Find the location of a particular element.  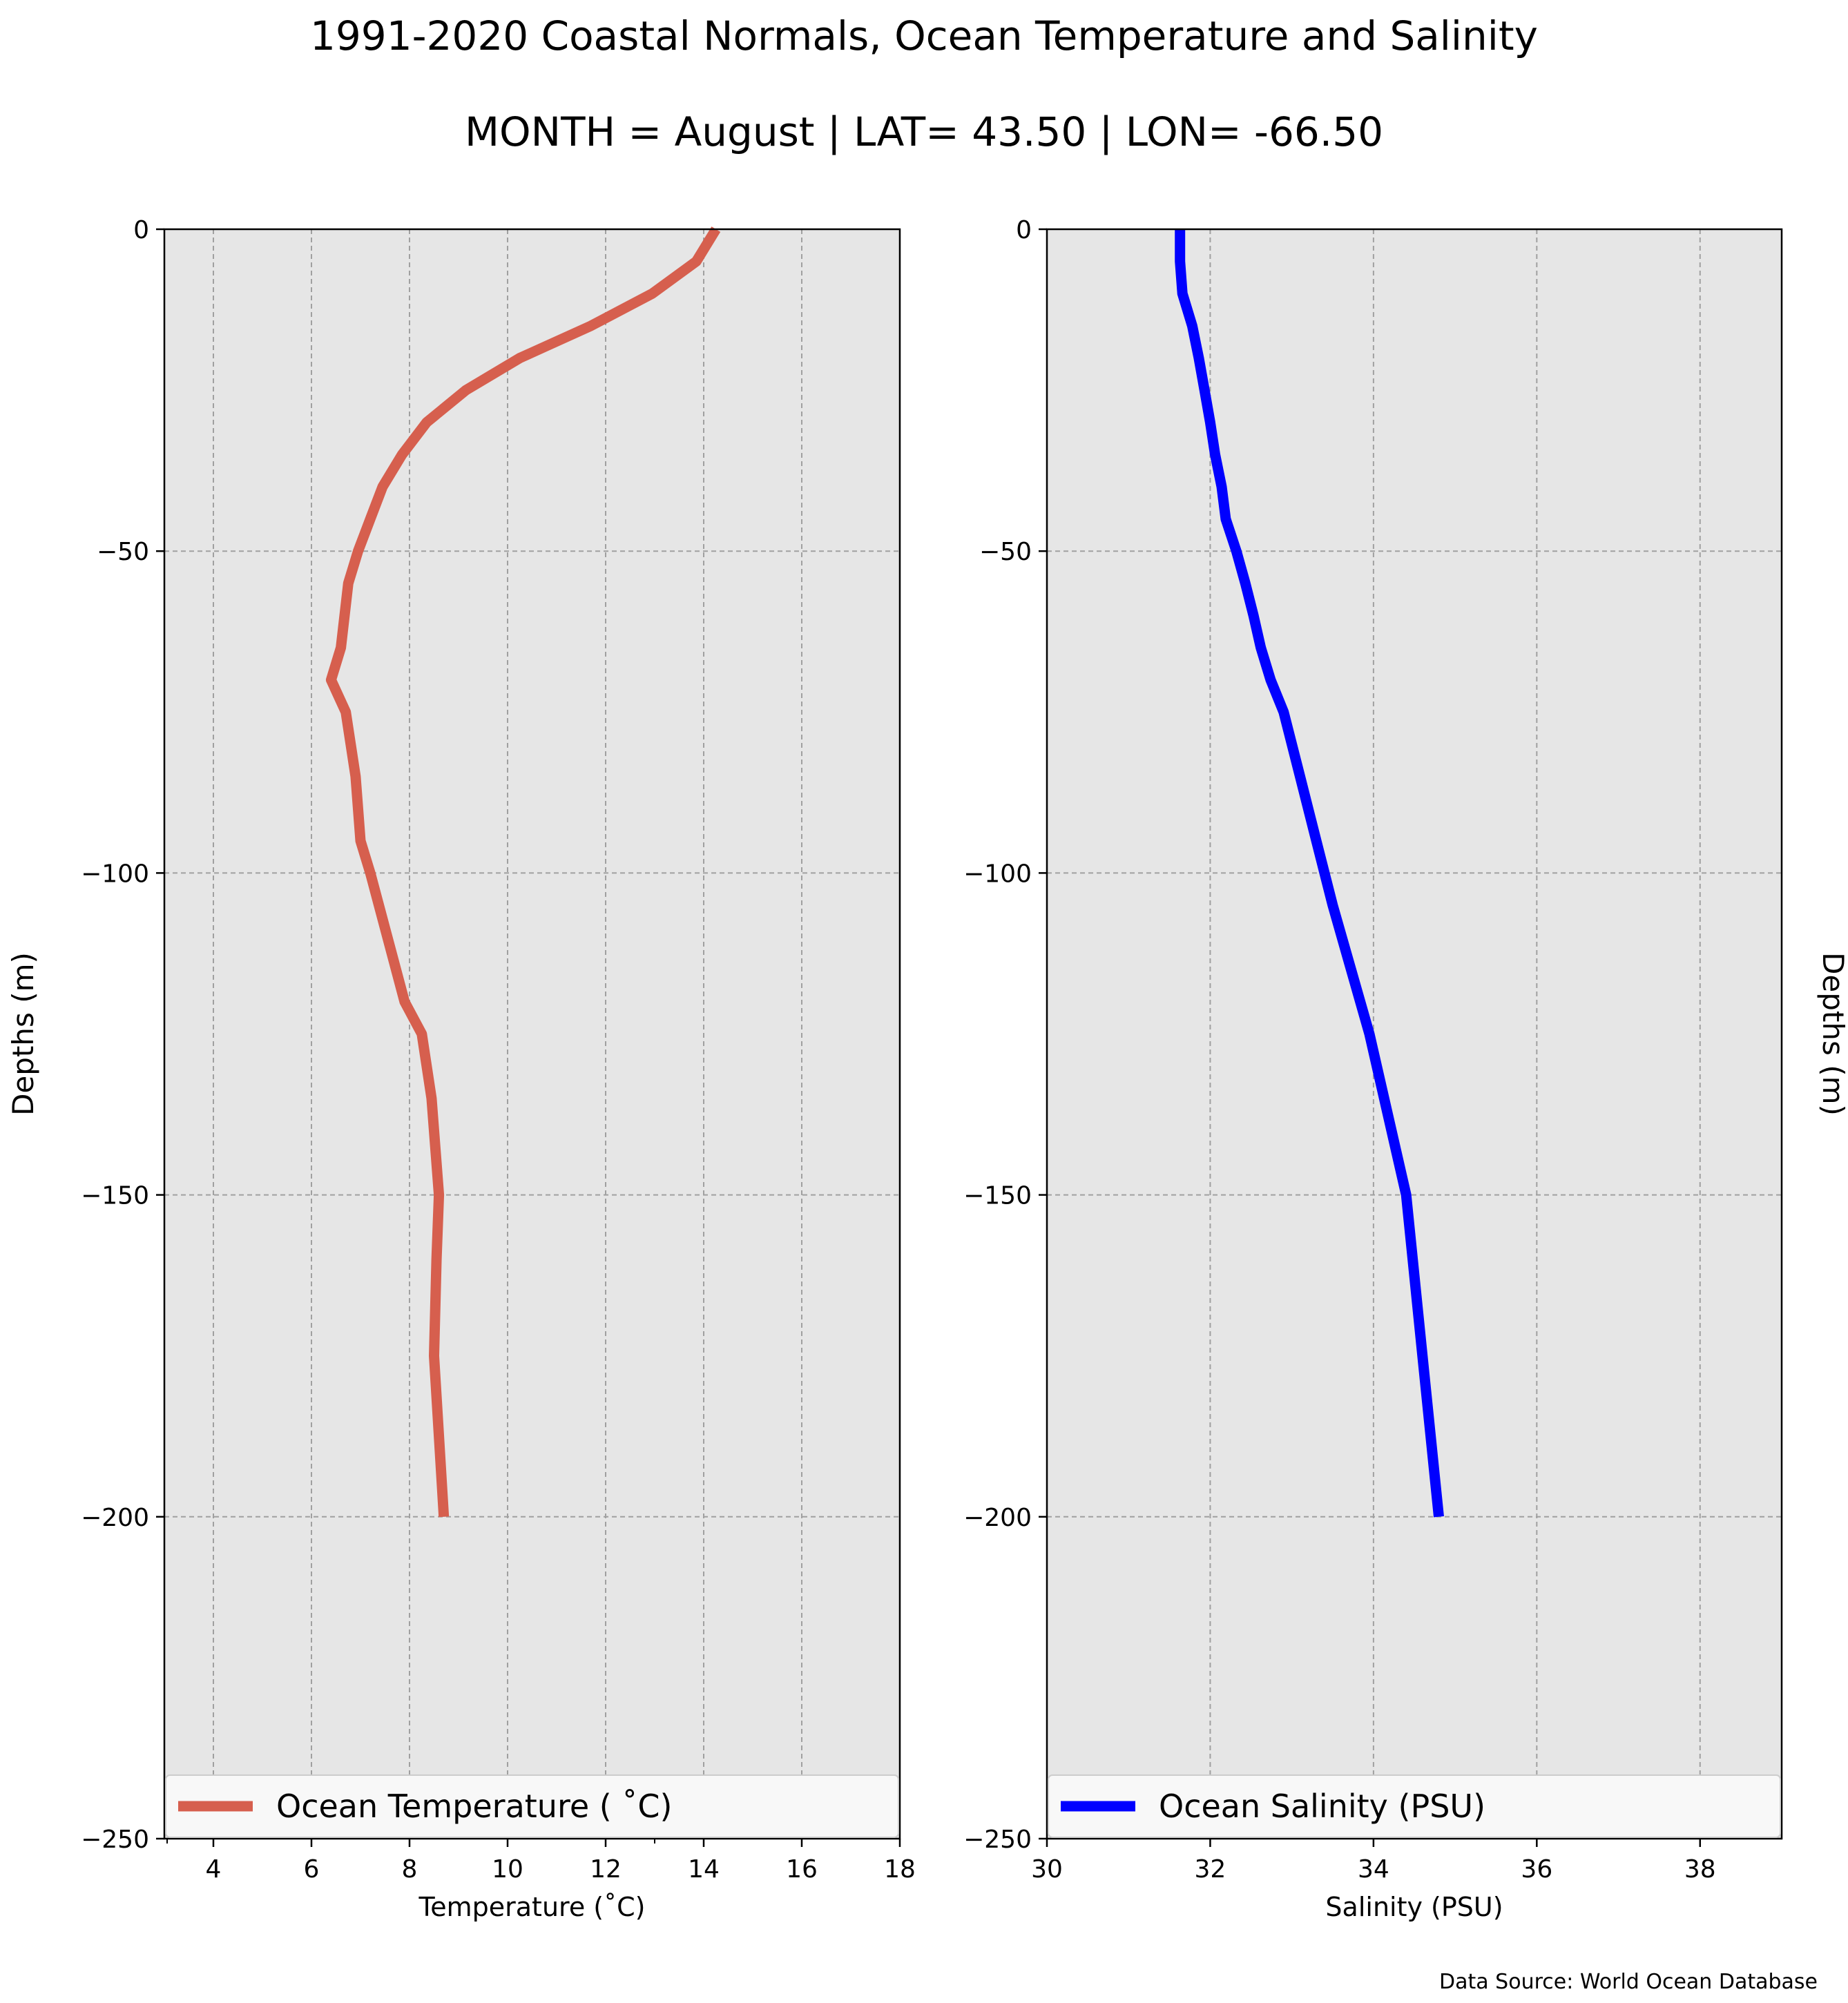

x-tick-label: 8 is located at coordinates (410, 1870).